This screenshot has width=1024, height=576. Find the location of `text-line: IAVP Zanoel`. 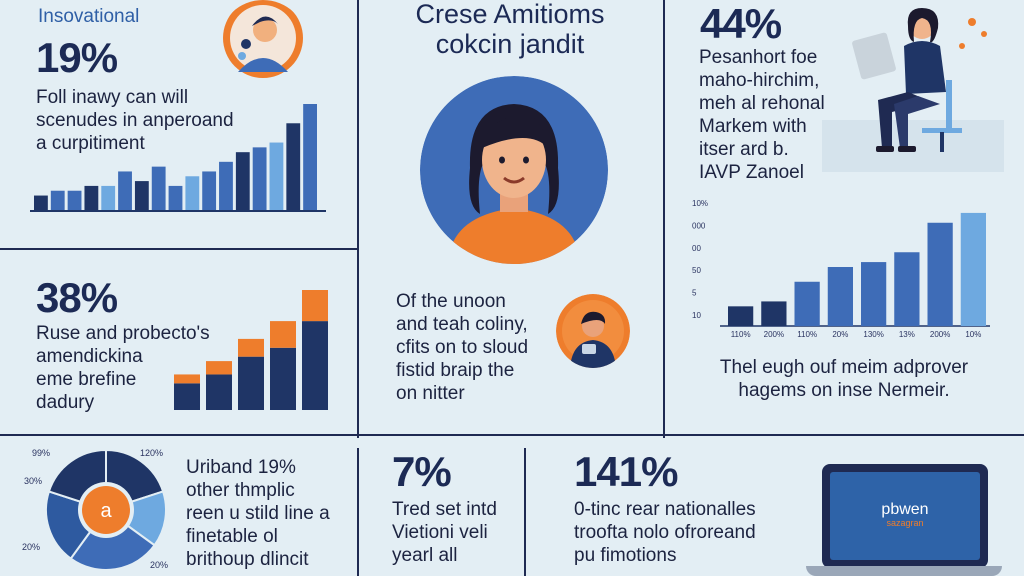

text-line: IAVP Zanoel is located at coordinates (751, 172).